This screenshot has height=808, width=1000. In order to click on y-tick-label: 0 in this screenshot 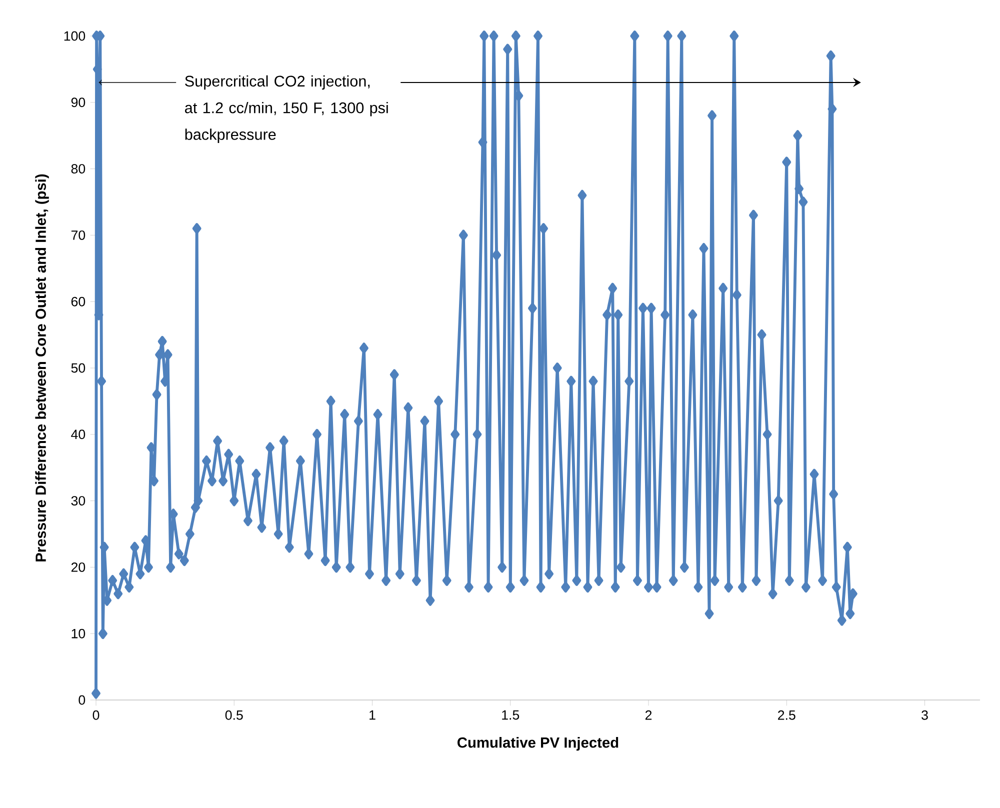, I will do `click(82, 700)`.